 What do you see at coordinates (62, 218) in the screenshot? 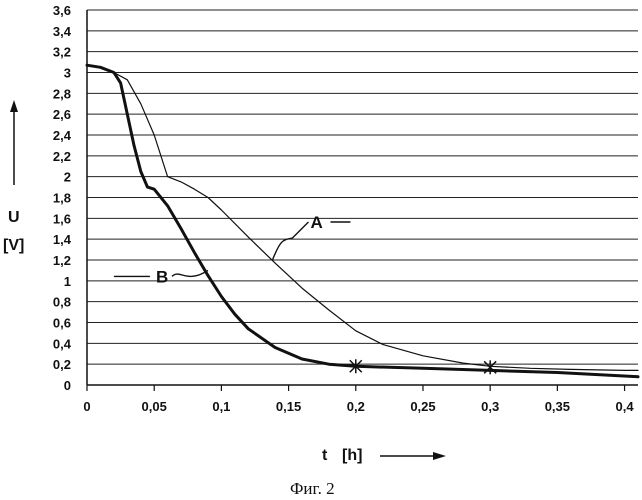
I see `y-tick-label: 1,6` at bounding box center [62, 218].